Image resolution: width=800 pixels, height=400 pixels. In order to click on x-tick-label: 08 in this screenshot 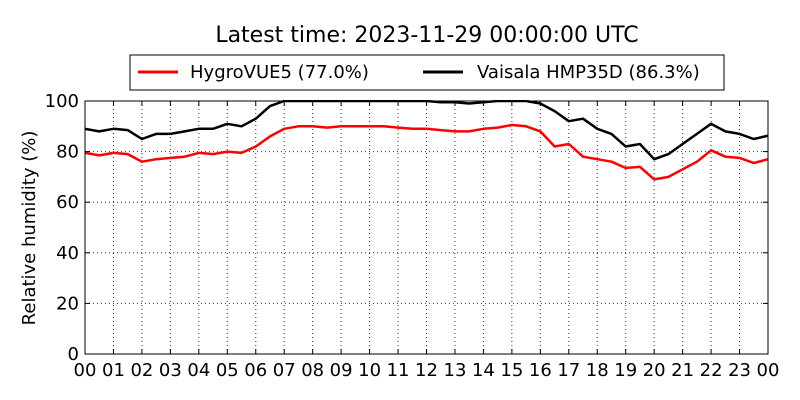, I will do `click(312, 370)`.